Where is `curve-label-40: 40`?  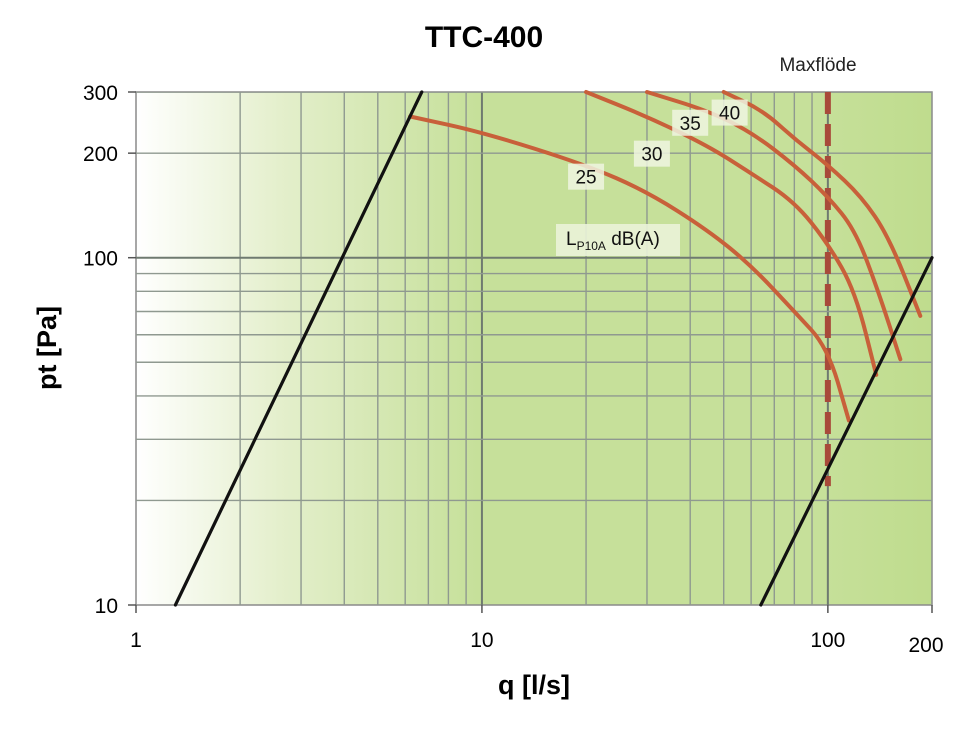 curve-label-40: 40 is located at coordinates (729, 114).